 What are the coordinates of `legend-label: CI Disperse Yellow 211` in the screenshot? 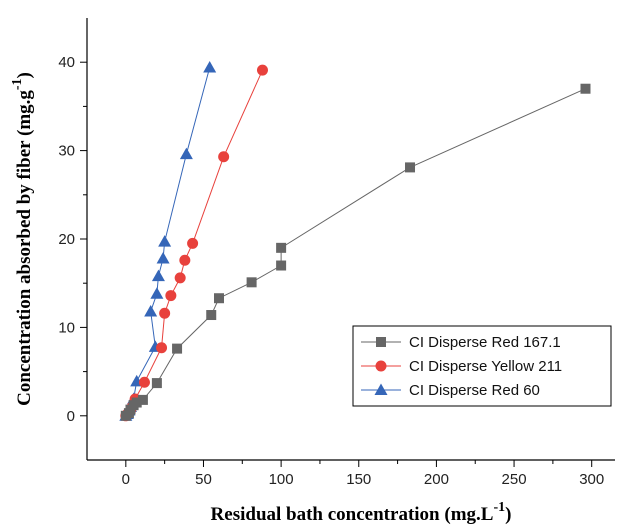 It's located at (485, 366).